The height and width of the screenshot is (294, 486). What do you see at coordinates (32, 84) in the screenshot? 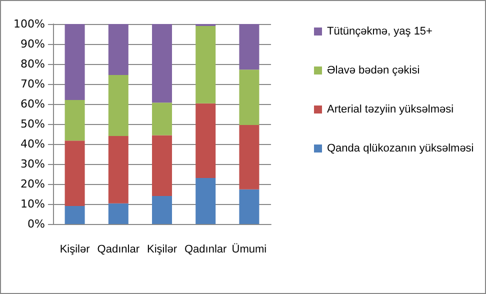
I see `y-tick-label: 70%` at bounding box center [32, 84].